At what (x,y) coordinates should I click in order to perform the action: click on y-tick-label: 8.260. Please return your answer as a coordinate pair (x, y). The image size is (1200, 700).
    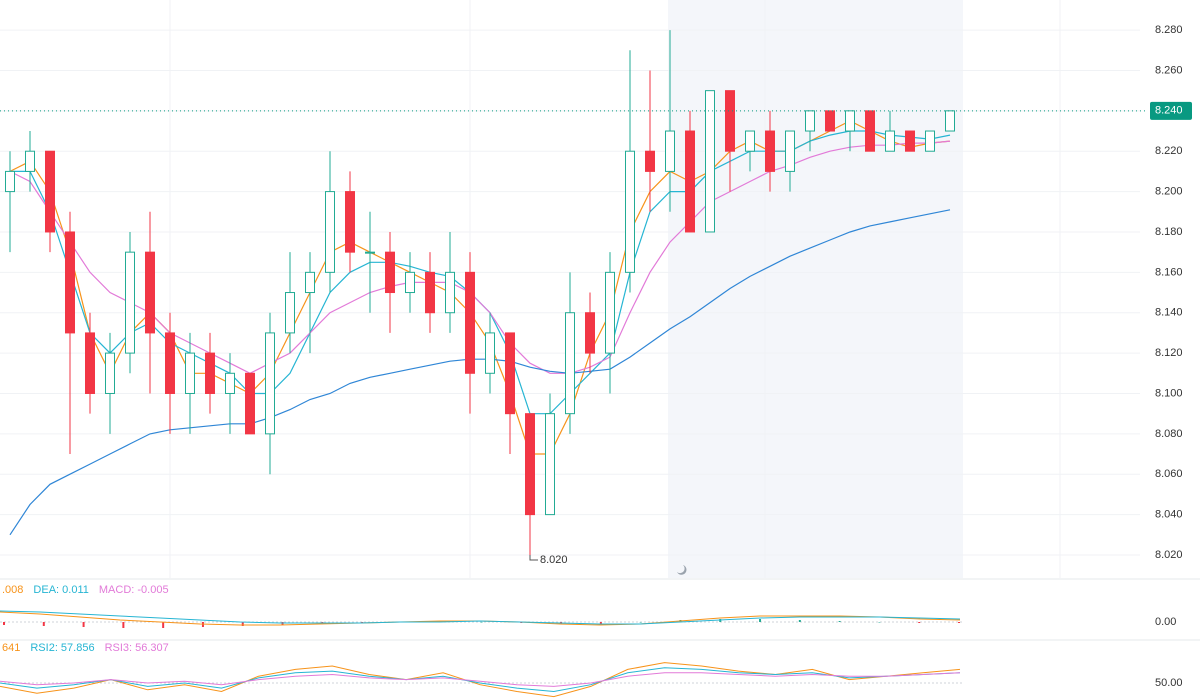
    Looking at the image, I should click on (1169, 70).